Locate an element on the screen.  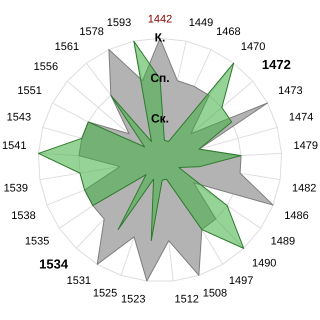
spoke-label: 1468 is located at coordinates (228, 32).